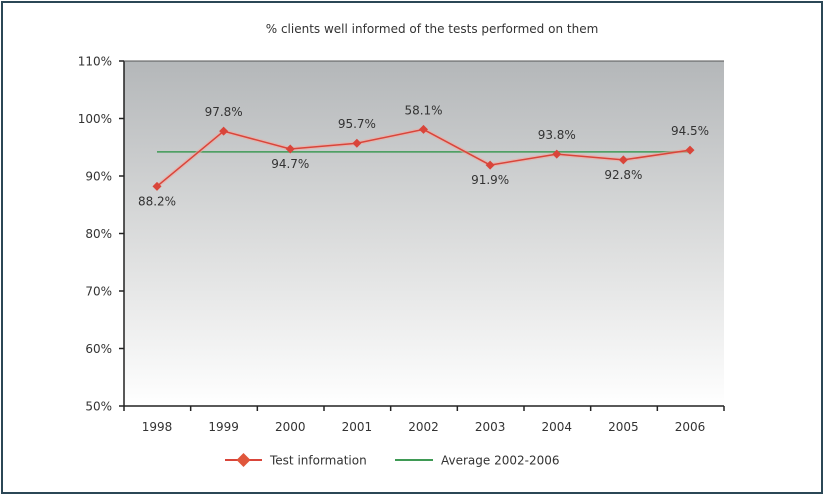  What do you see at coordinates (556, 427) in the screenshot?
I see `x-tick-label: 2004` at bounding box center [556, 427].